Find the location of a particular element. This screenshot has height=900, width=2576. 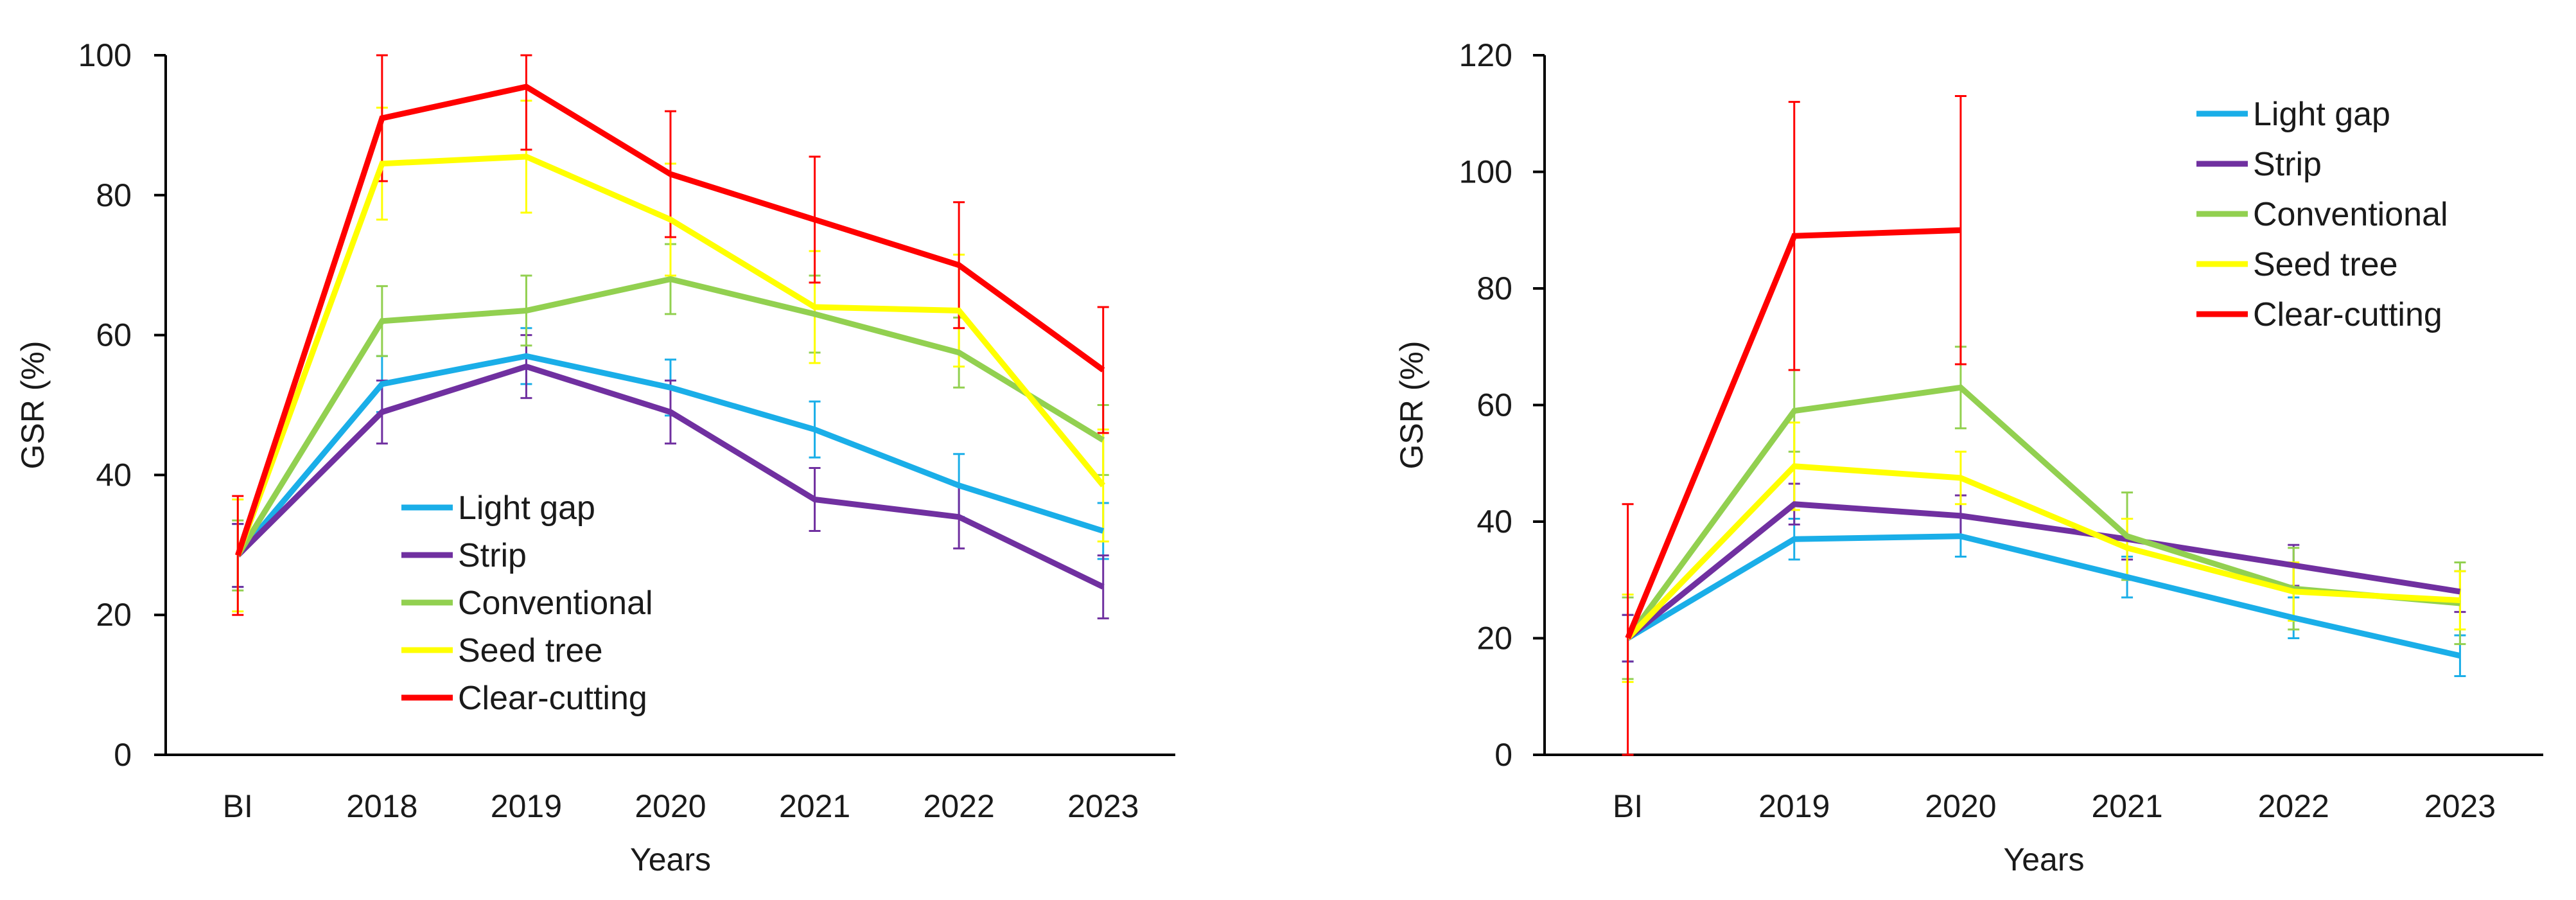

series-line-clear-cutting is located at coordinates (1793, 433).